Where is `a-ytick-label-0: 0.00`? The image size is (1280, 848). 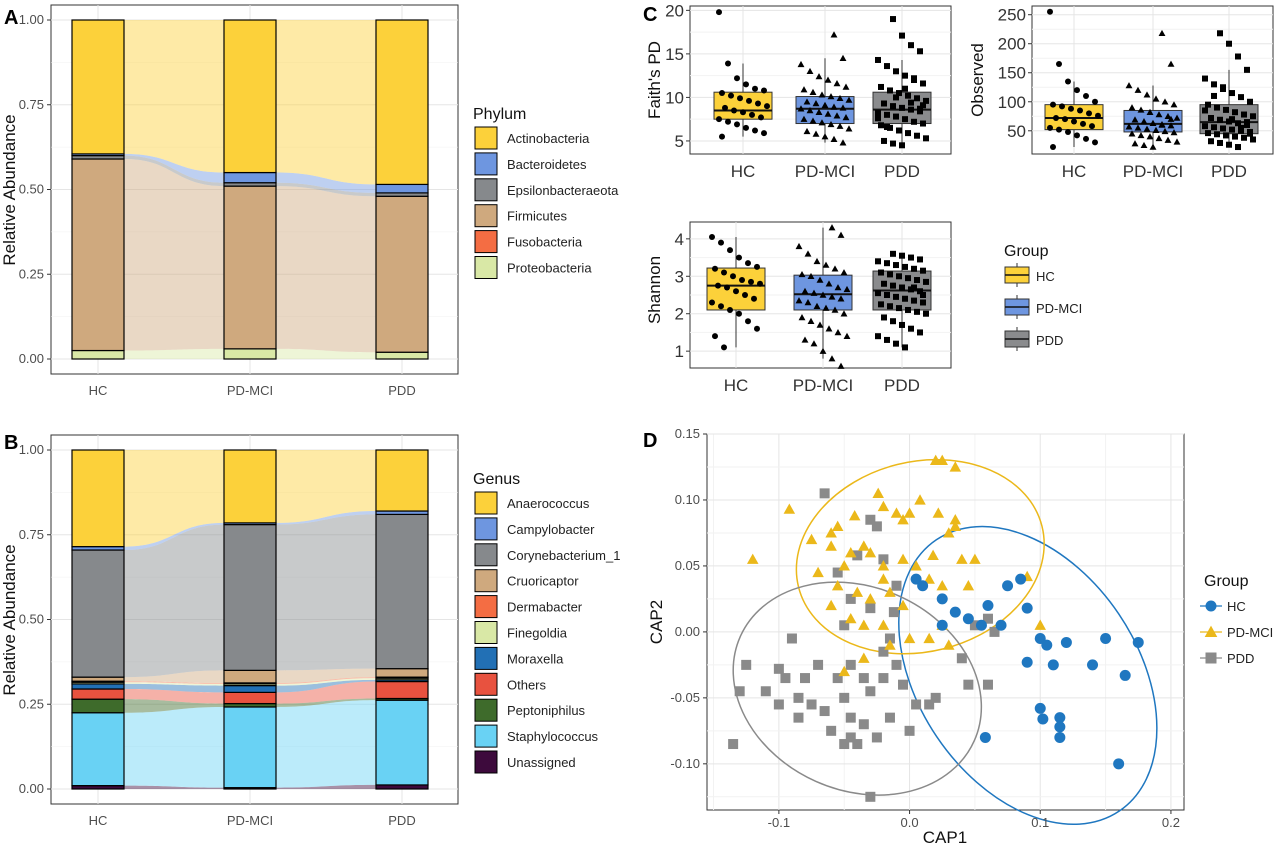 a-ytick-label-0: 0.00 is located at coordinates (31, 358).